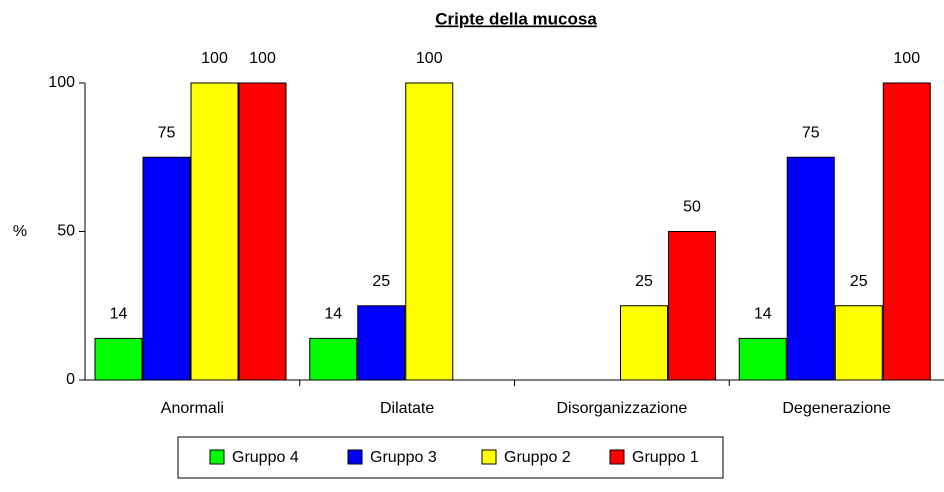  I want to click on x-tick-label: Degenerazione, so click(836, 408).